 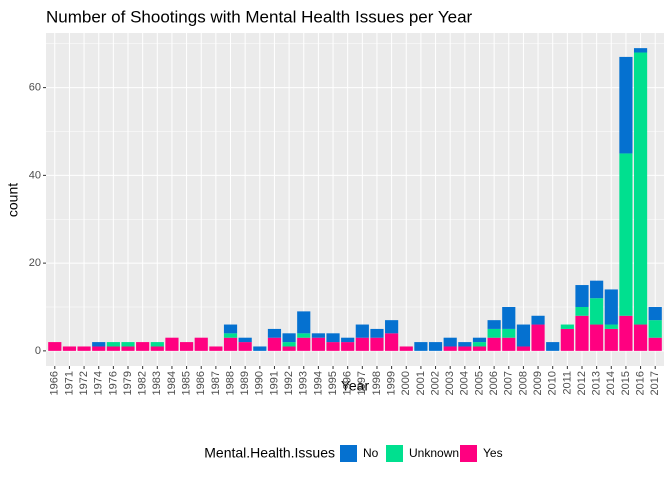 What do you see at coordinates (450, 383) in the screenshot?
I see `x-tick-label: 2003` at bounding box center [450, 383].